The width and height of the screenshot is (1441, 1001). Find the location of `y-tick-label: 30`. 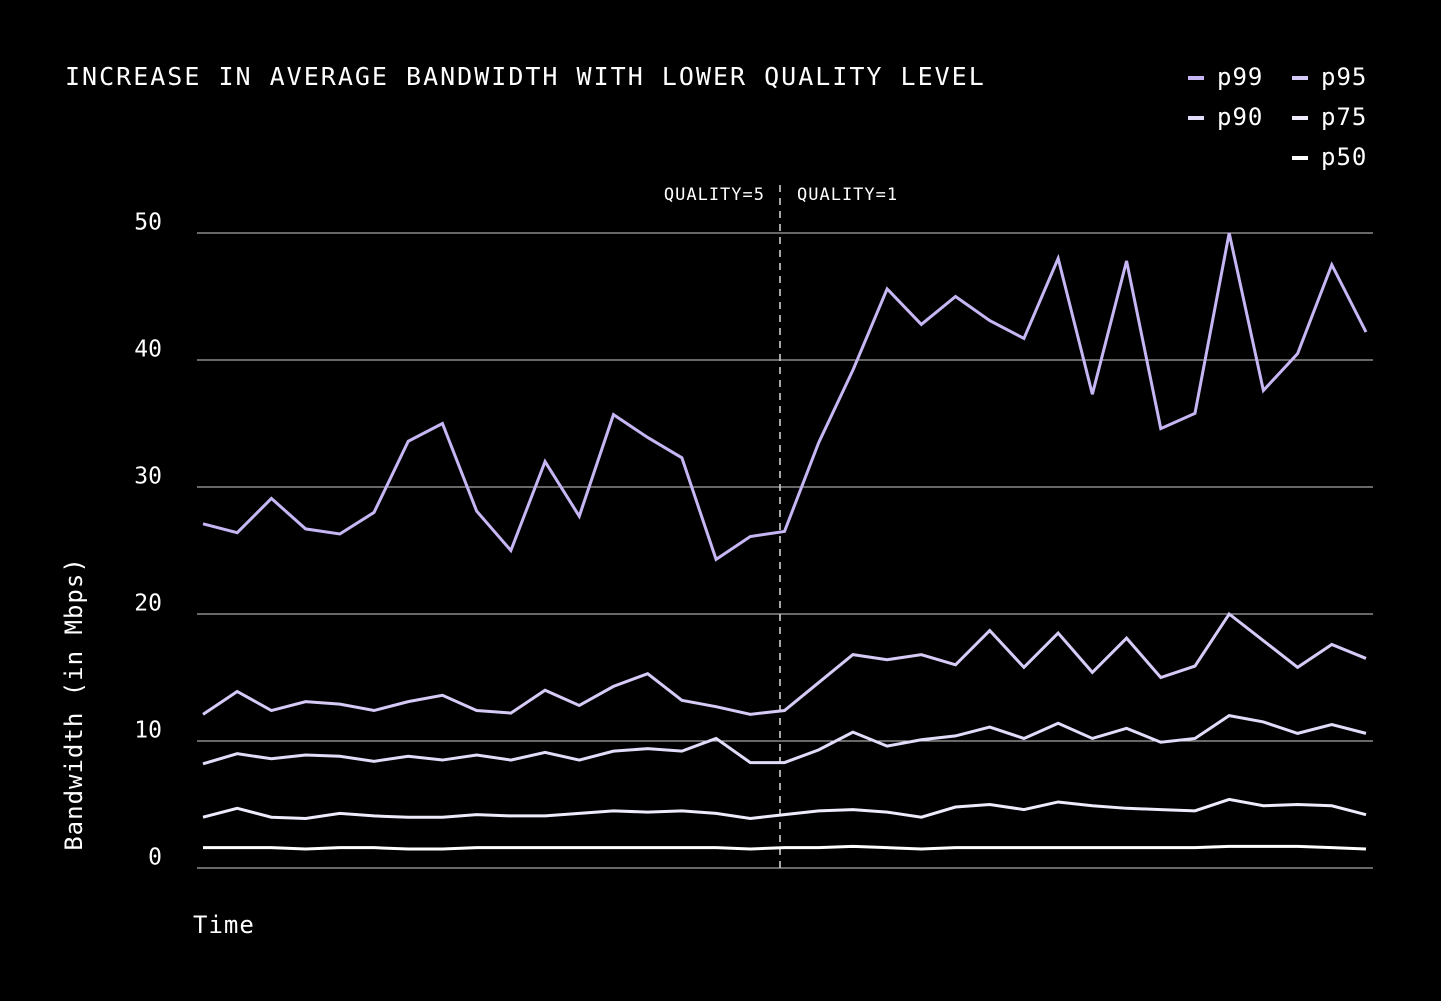

y-tick-label: 30 is located at coordinates (148, 477).